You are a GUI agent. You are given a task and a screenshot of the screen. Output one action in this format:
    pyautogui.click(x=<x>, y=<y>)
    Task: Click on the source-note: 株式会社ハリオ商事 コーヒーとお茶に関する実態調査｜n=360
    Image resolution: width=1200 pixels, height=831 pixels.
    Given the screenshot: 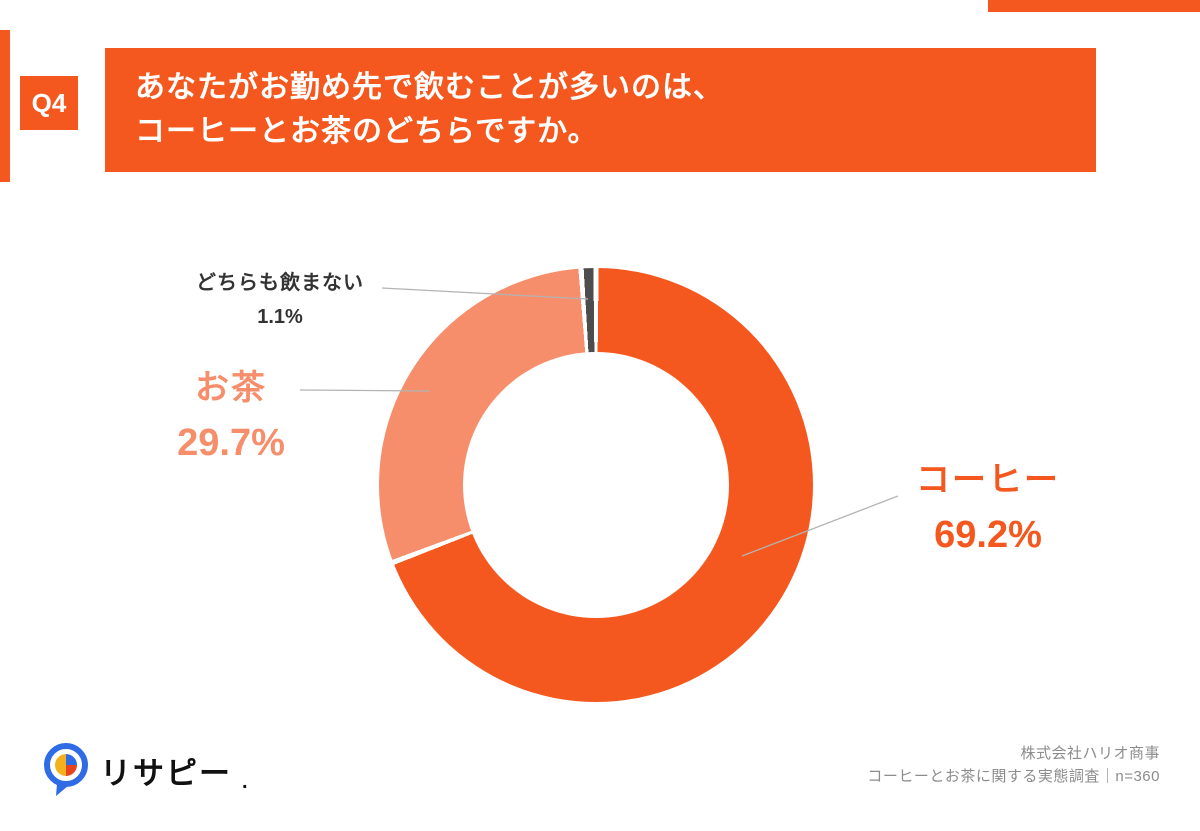 What is the action you would take?
    pyautogui.click(x=1013, y=765)
    